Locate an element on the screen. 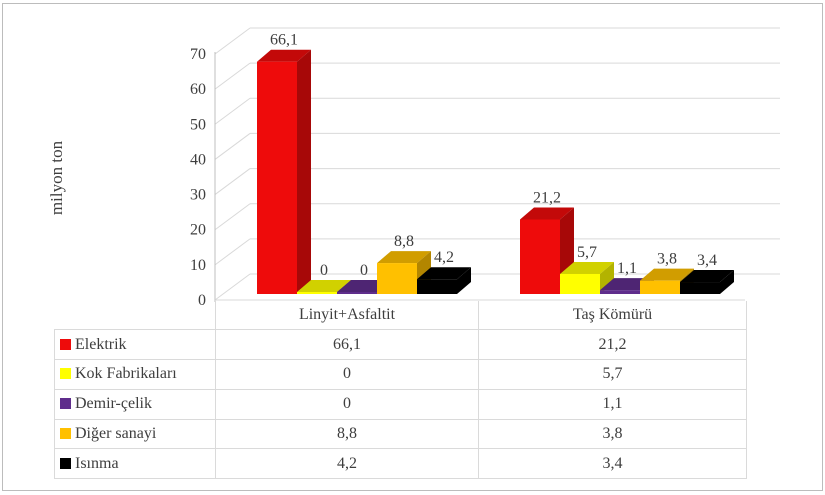 The width and height of the screenshot is (825, 495). bar-elektrik-1-top is located at coordinates (547, 213).